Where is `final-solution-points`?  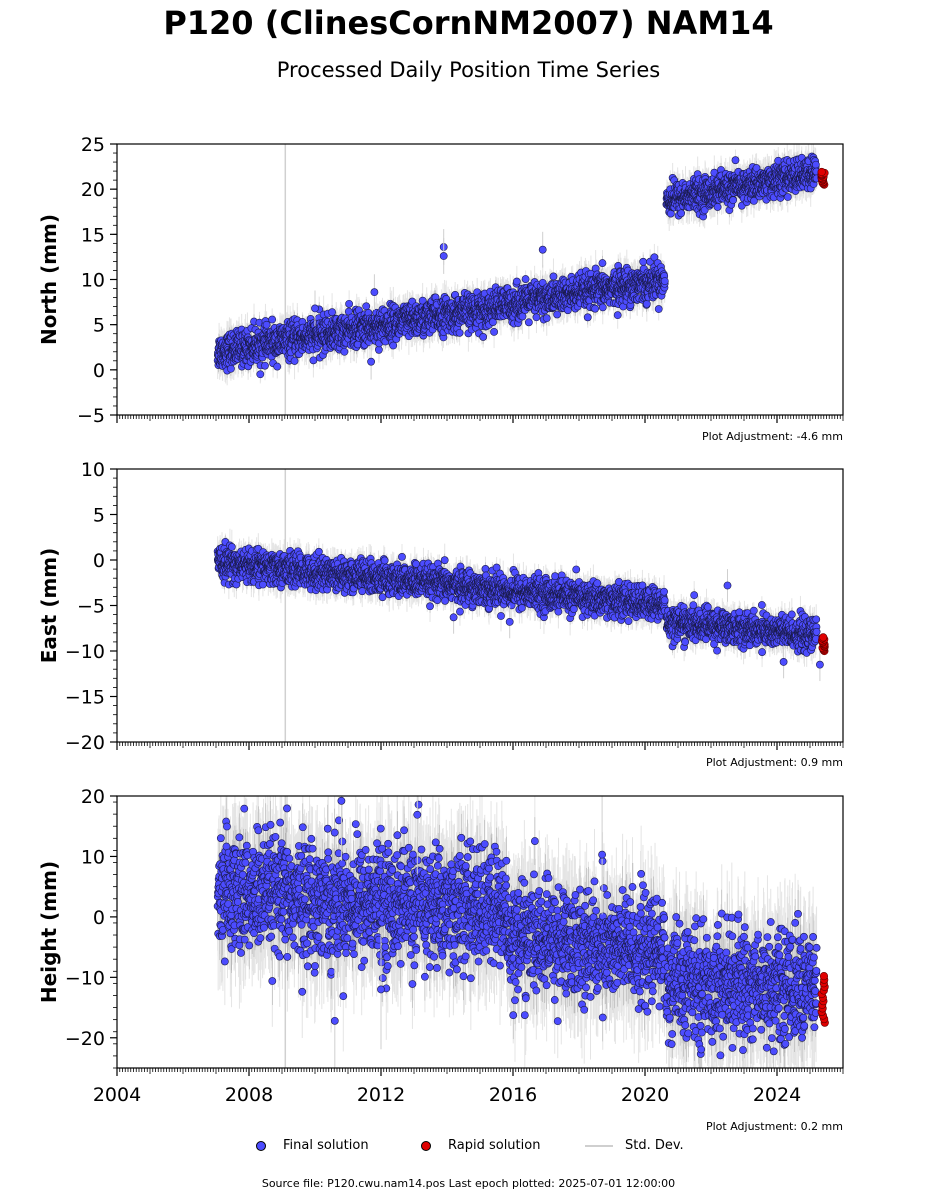
final-solution-points is located at coordinates (517, 266).